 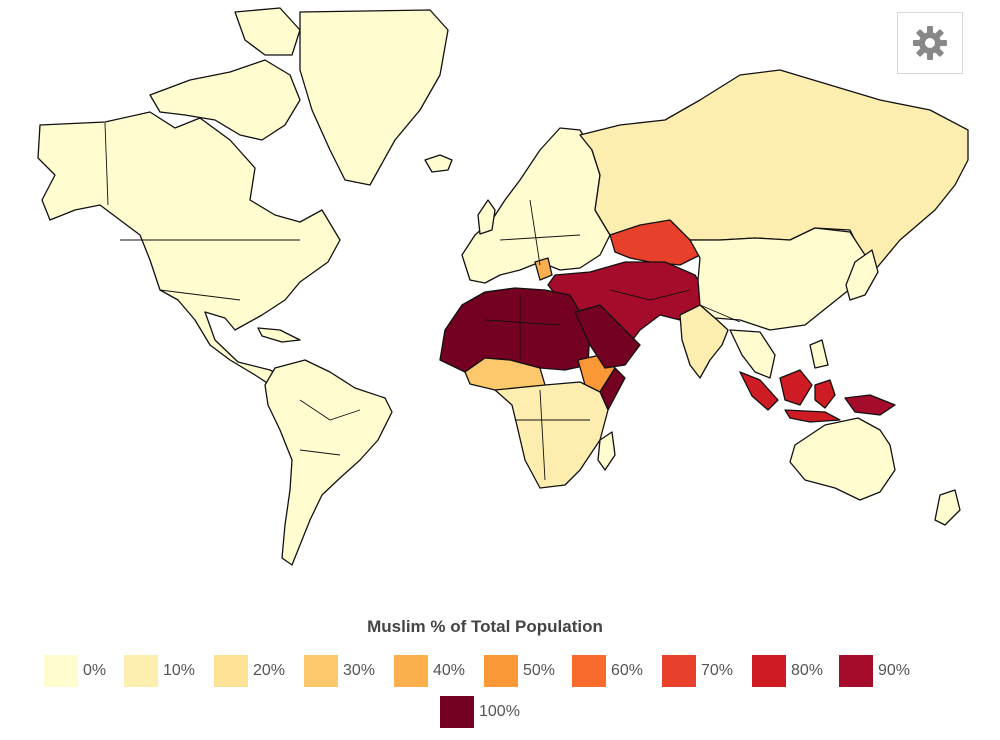 What do you see at coordinates (95, 670) in the screenshot?
I see `legend-label: 0%` at bounding box center [95, 670].